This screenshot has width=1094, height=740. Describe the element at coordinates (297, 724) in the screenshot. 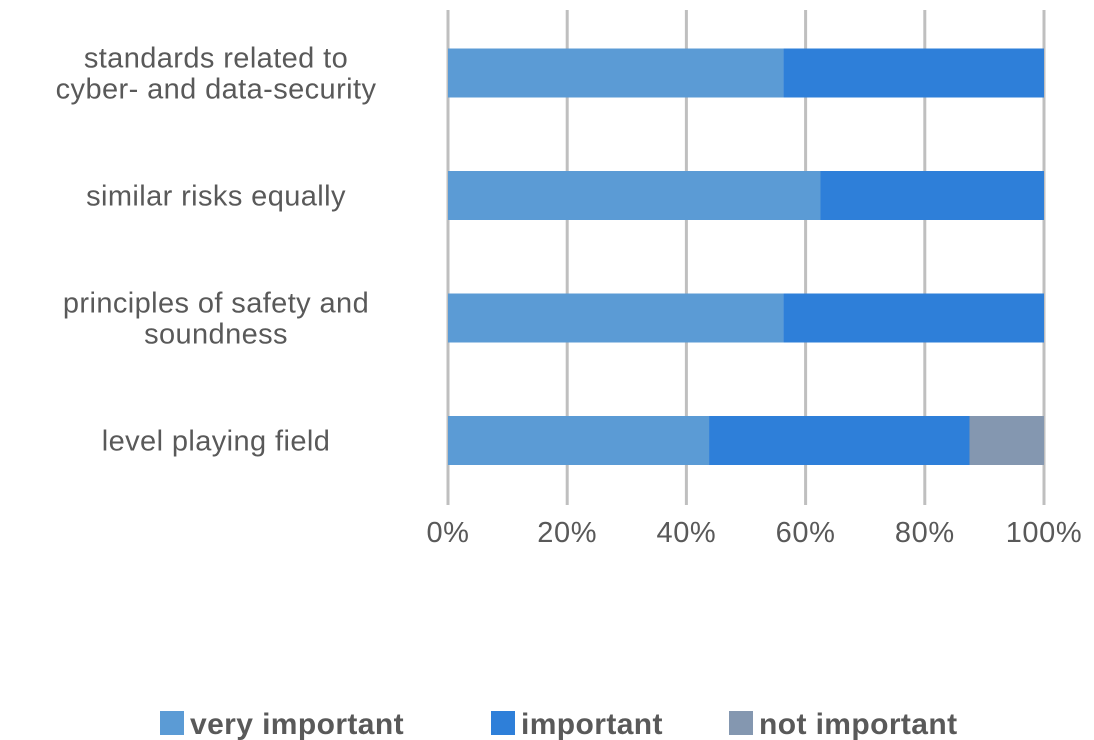

I see `legend-label: very important` at that location.